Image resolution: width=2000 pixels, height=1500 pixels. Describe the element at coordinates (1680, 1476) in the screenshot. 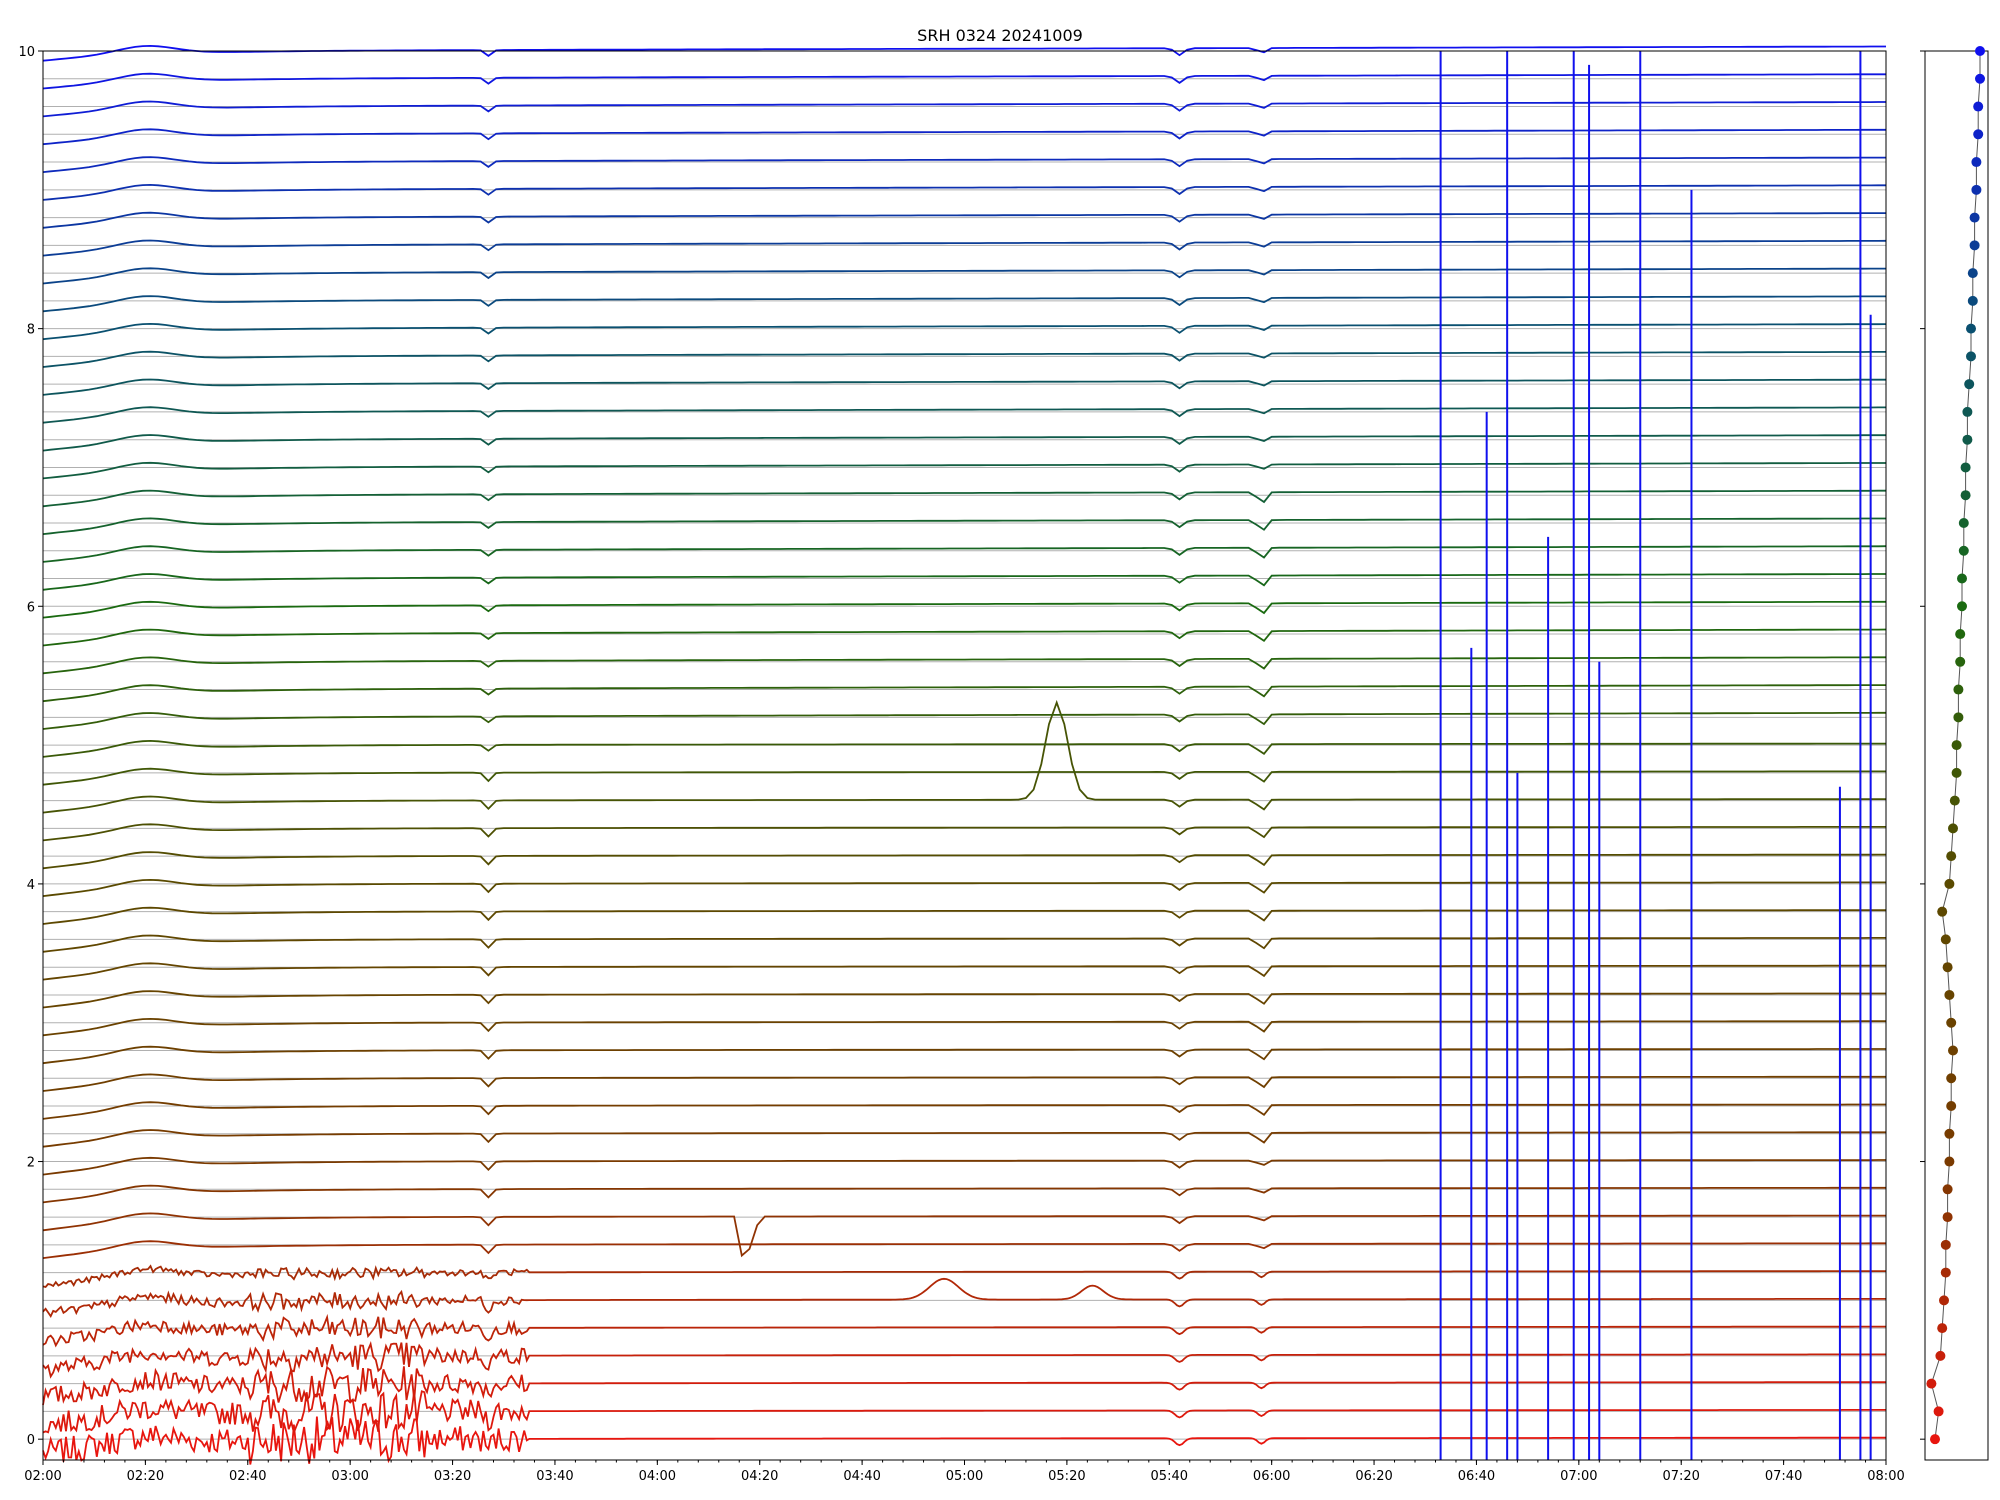

I see `x-tick-label: 07:20` at that location.